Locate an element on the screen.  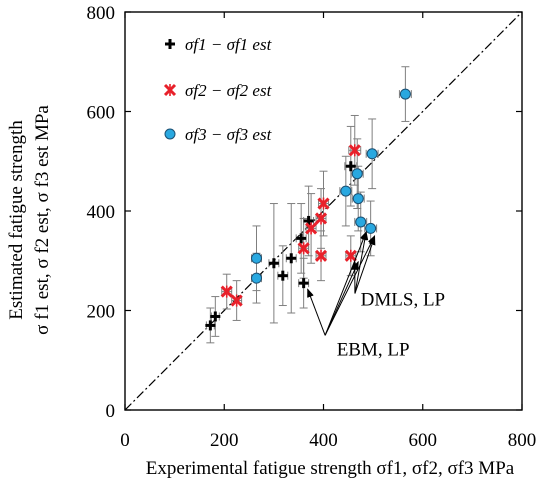
y-tick-label: 200 is located at coordinates (101, 312).